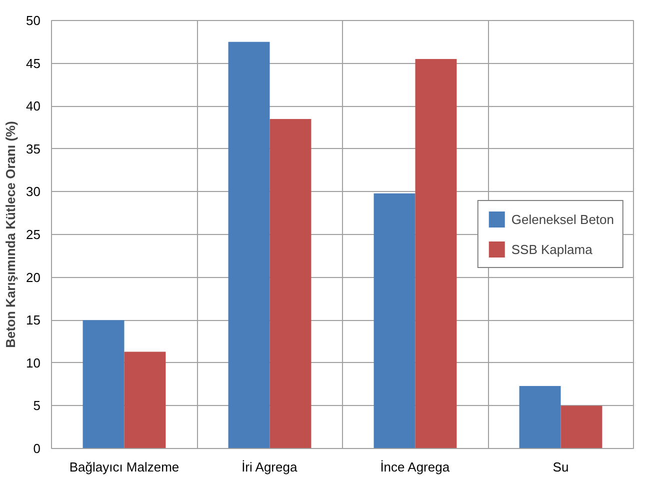 The image size is (652, 481). What do you see at coordinates (33, 320) in the screenshot?
I see `y-tick-label: 15` at bounding box center [33, 320].